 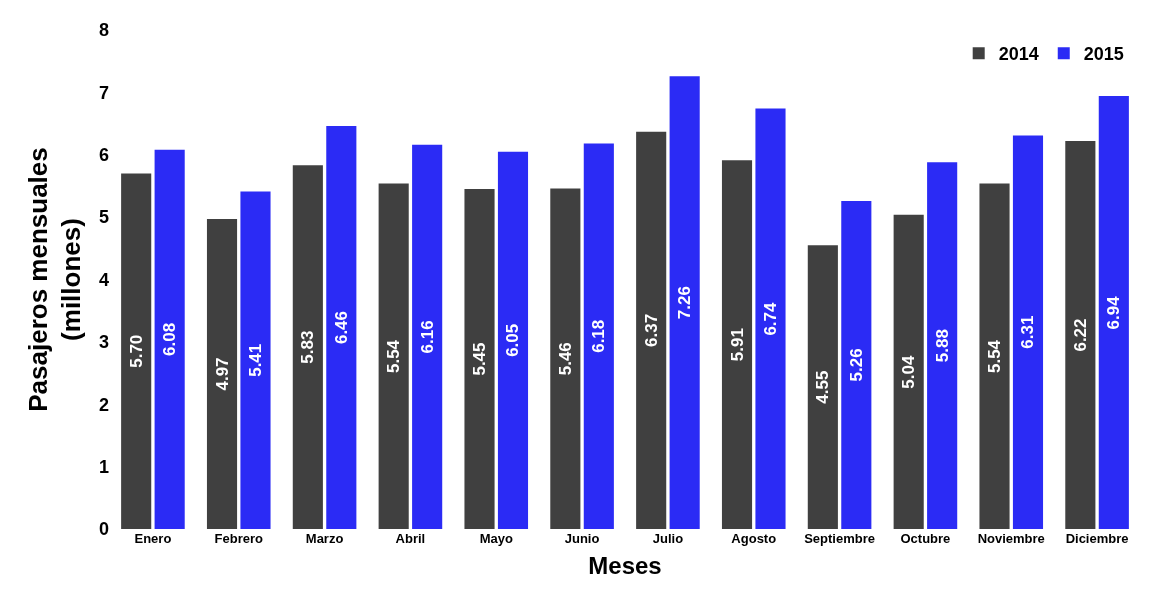 I want to click on y-tick-label: 8, so click(x=103, y=30).